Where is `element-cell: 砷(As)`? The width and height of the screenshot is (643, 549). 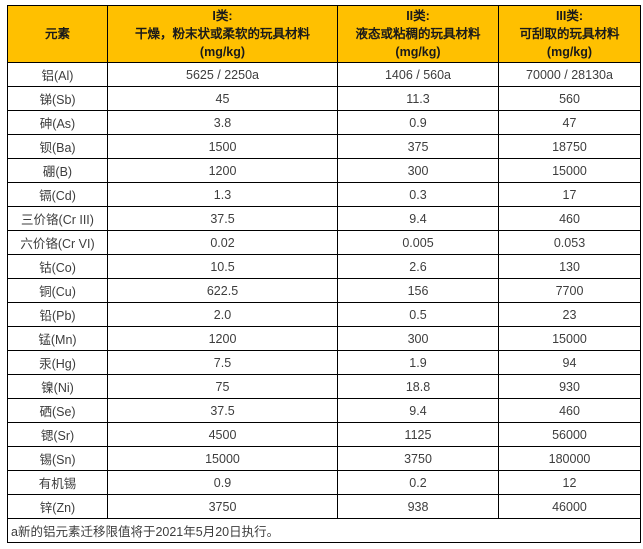 element-cell: 砷(As) is located at coordinates (57, 122).